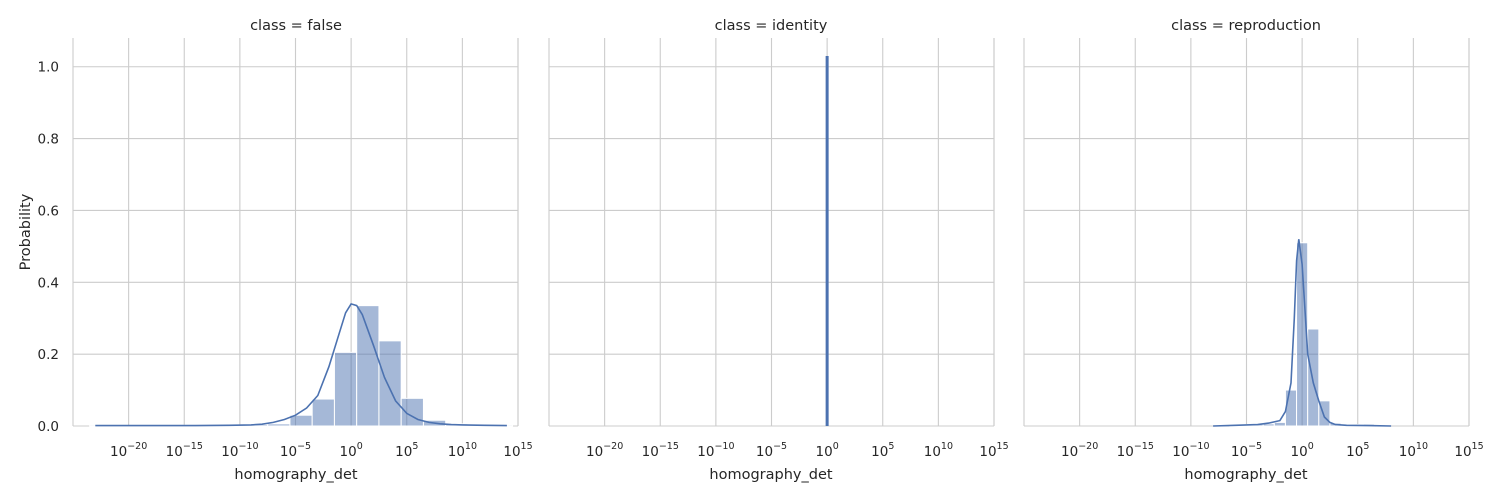 The height and width of the screenshot is (500, 1500). What do you see at coordinates (1245, 475) in the screenshot?
I see `x-axis-label-reproduction: homography_det` at bounding box center [1245, 475].